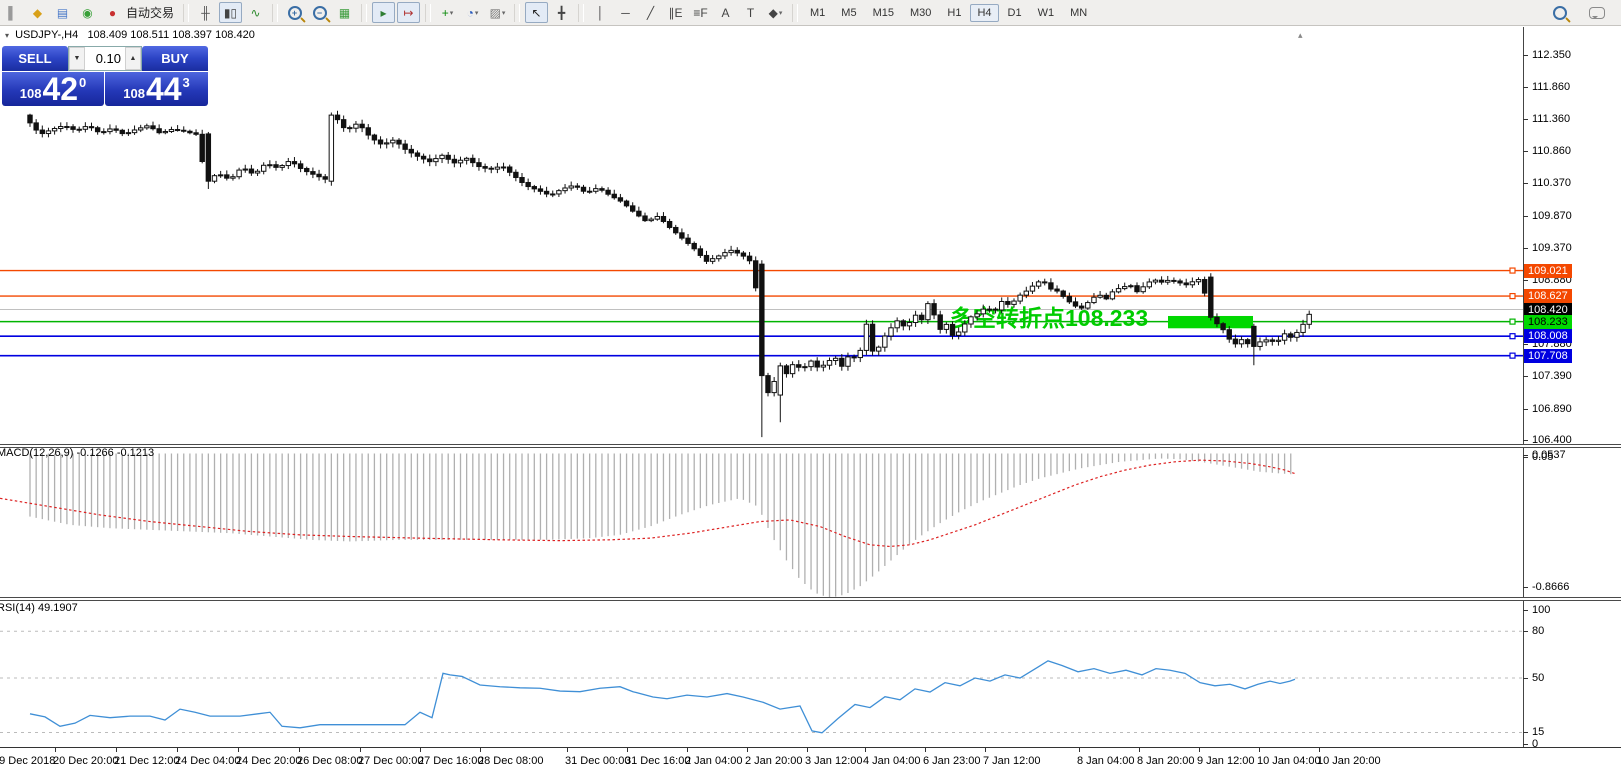  I want to click on timeframe-w1: W1, so click(1046, 12).